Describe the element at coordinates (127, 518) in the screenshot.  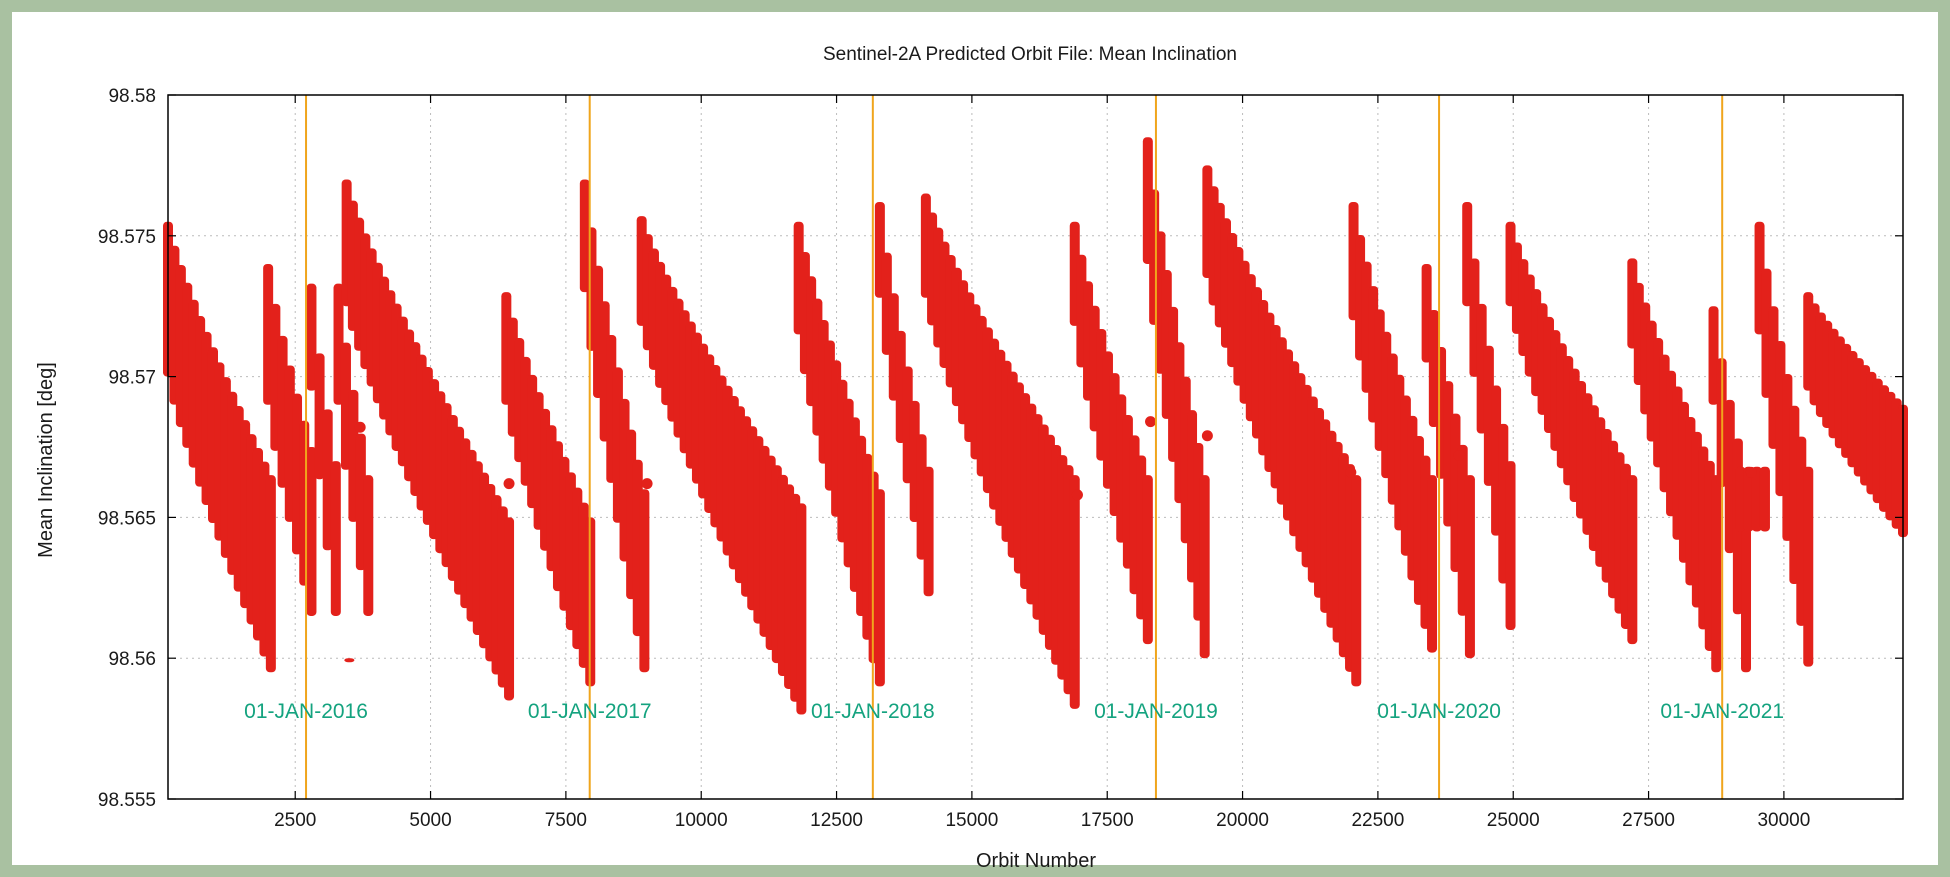
I see `y-tick-label: 98.565` at that location.